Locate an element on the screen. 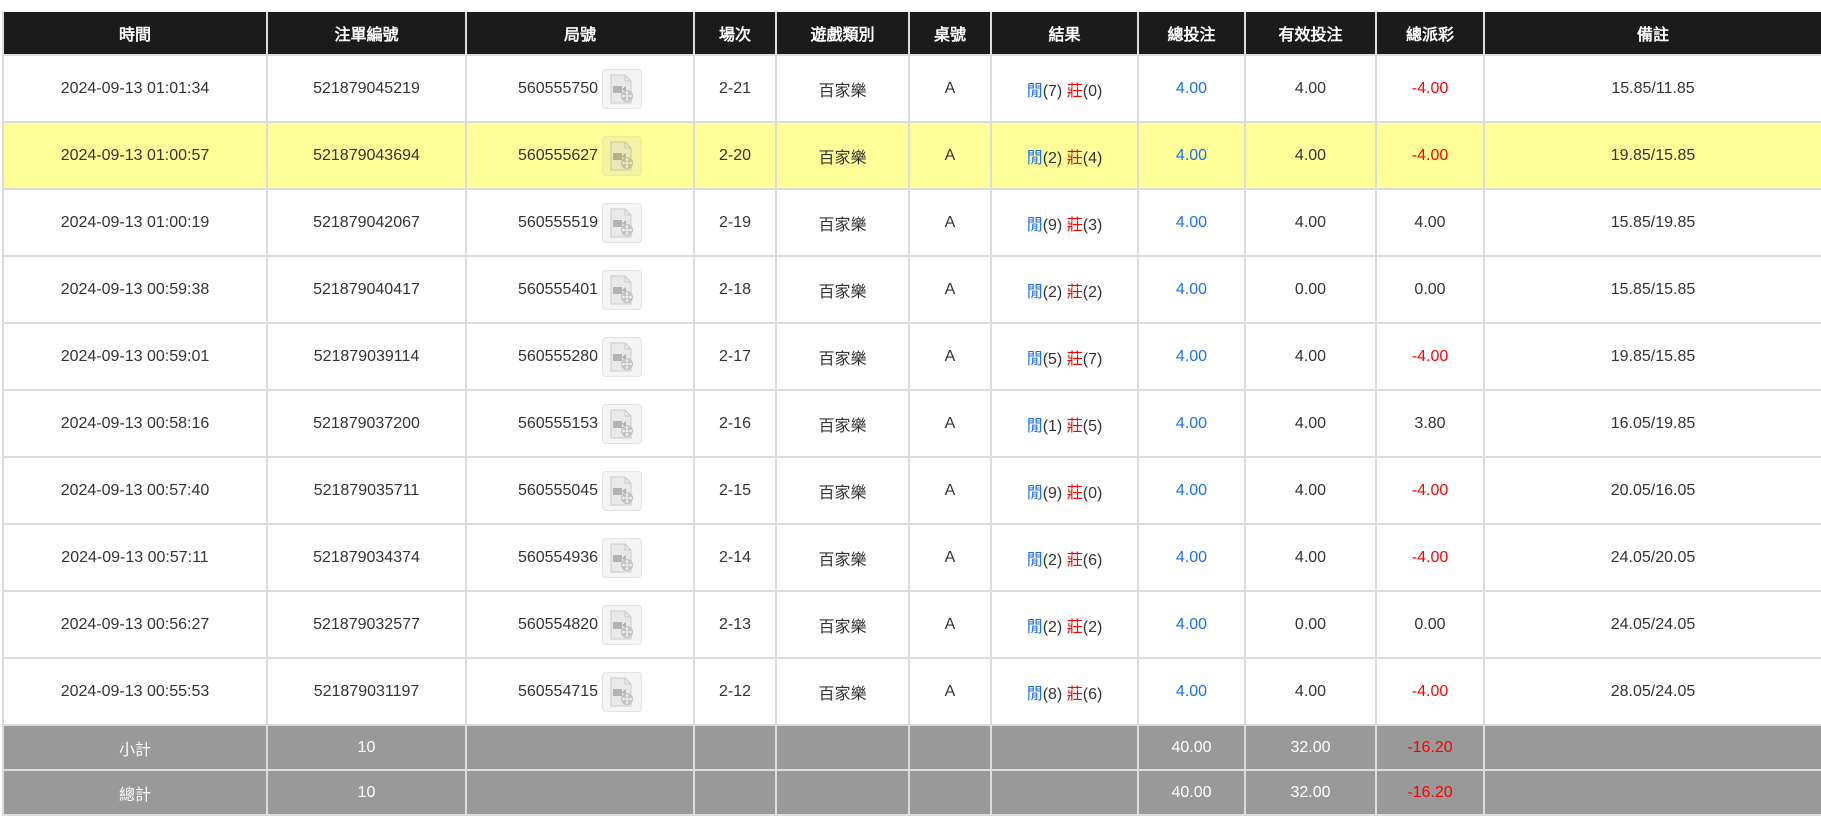 The image size is (1821, 825). cell-shoe: 2-19 is located at coordinates (735, 222).